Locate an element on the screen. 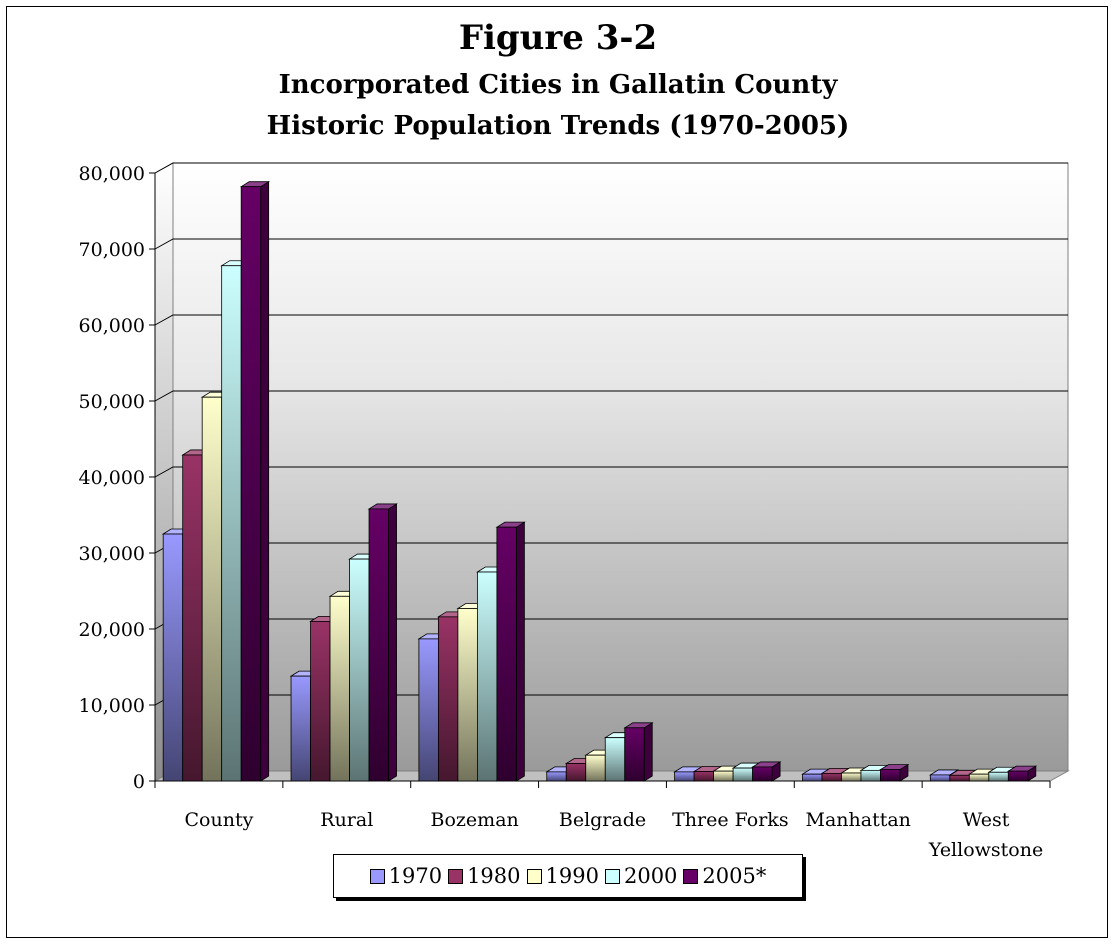 Image resolution: width=1116 pixels, height=945 pixels. y-tick-label: 80,000 is located at coordinates (112, 174).